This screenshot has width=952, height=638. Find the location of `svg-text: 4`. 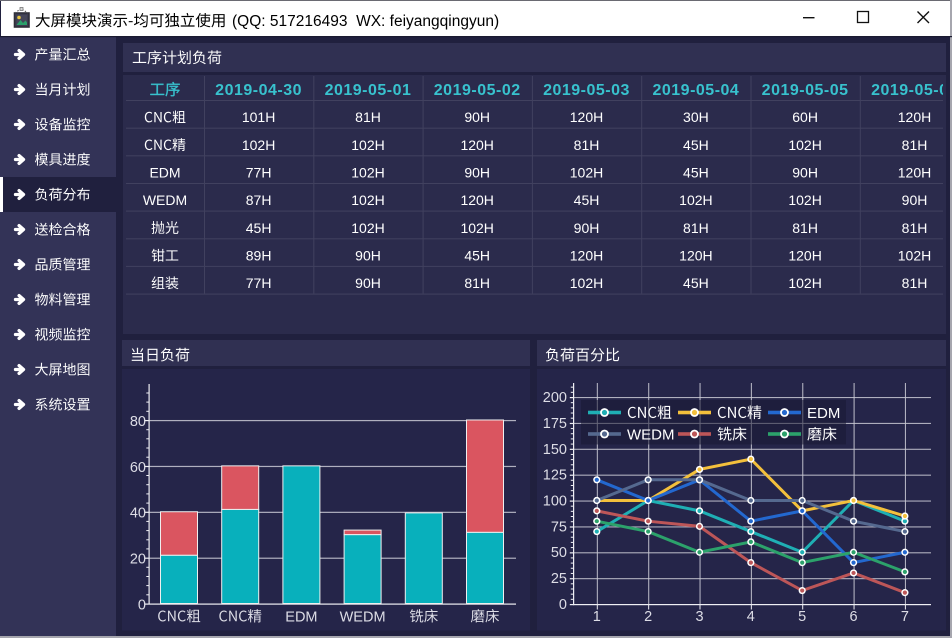

svg-text: 4 is located at coordinates (751, 617).